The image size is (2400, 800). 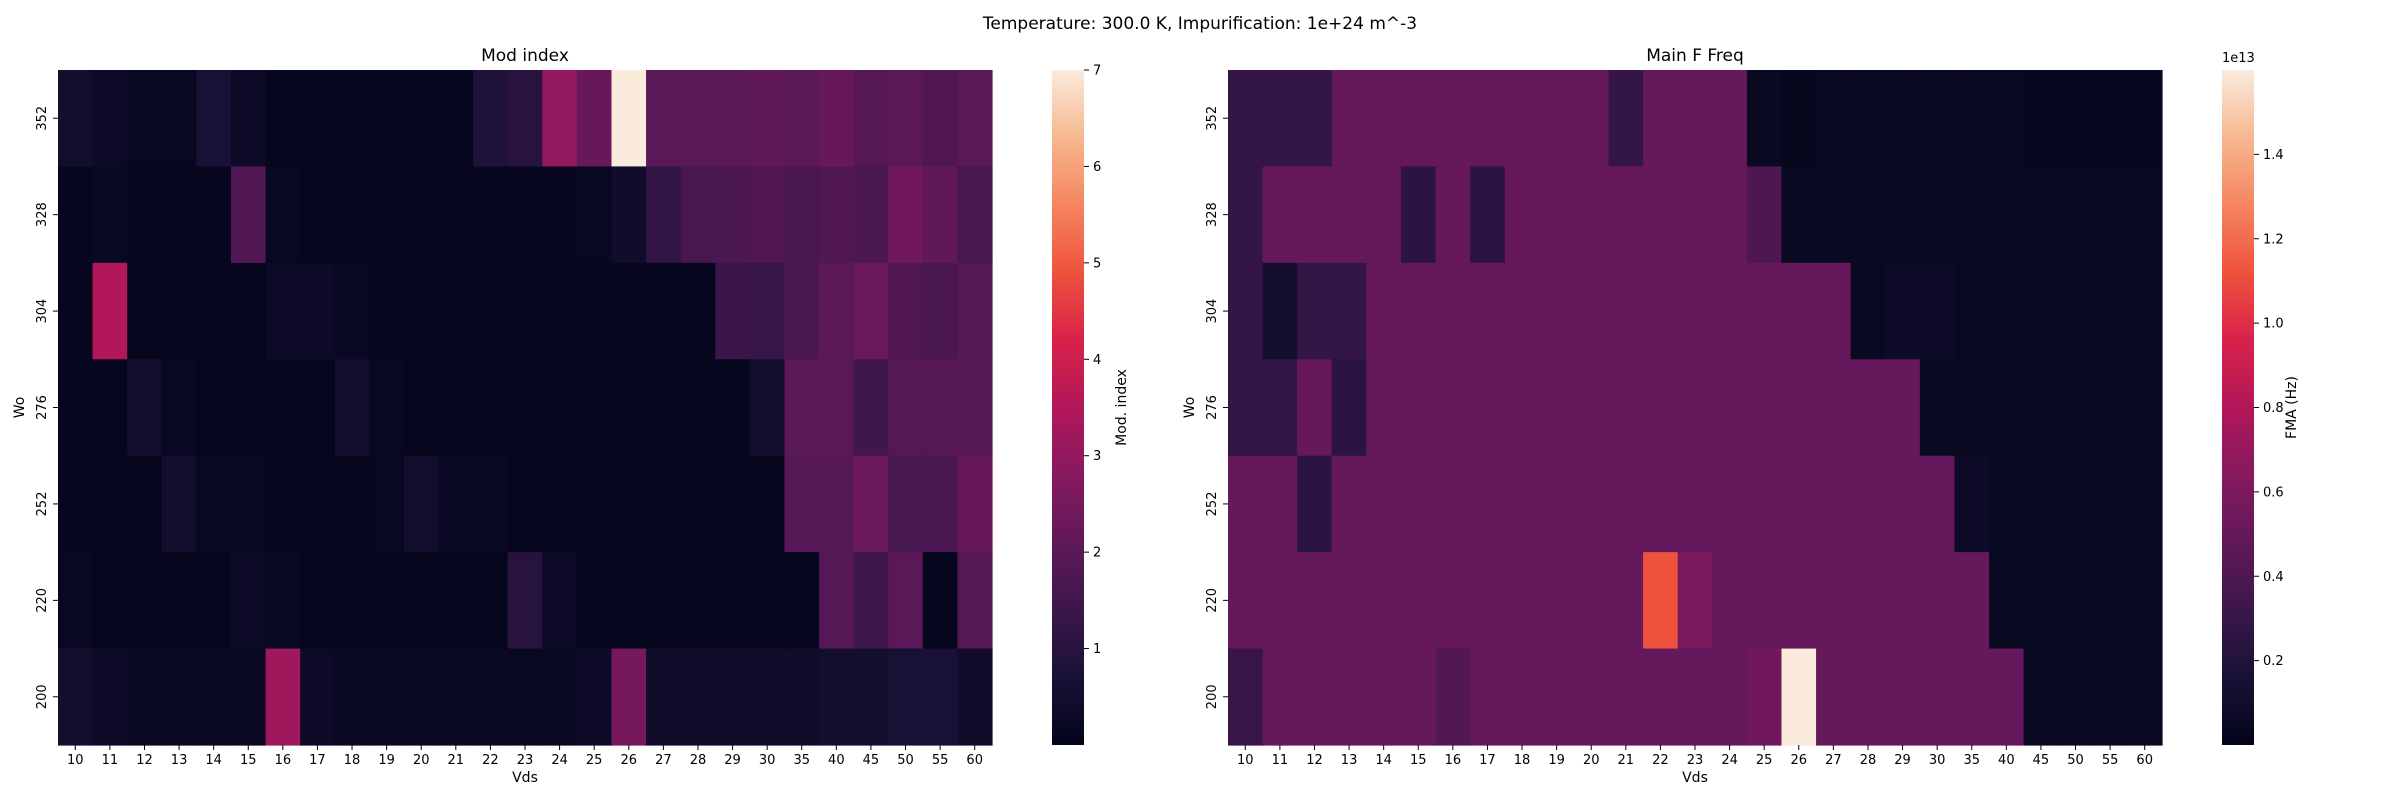 I want to click on x-tick-label: 50, so click(x=905, y=760).